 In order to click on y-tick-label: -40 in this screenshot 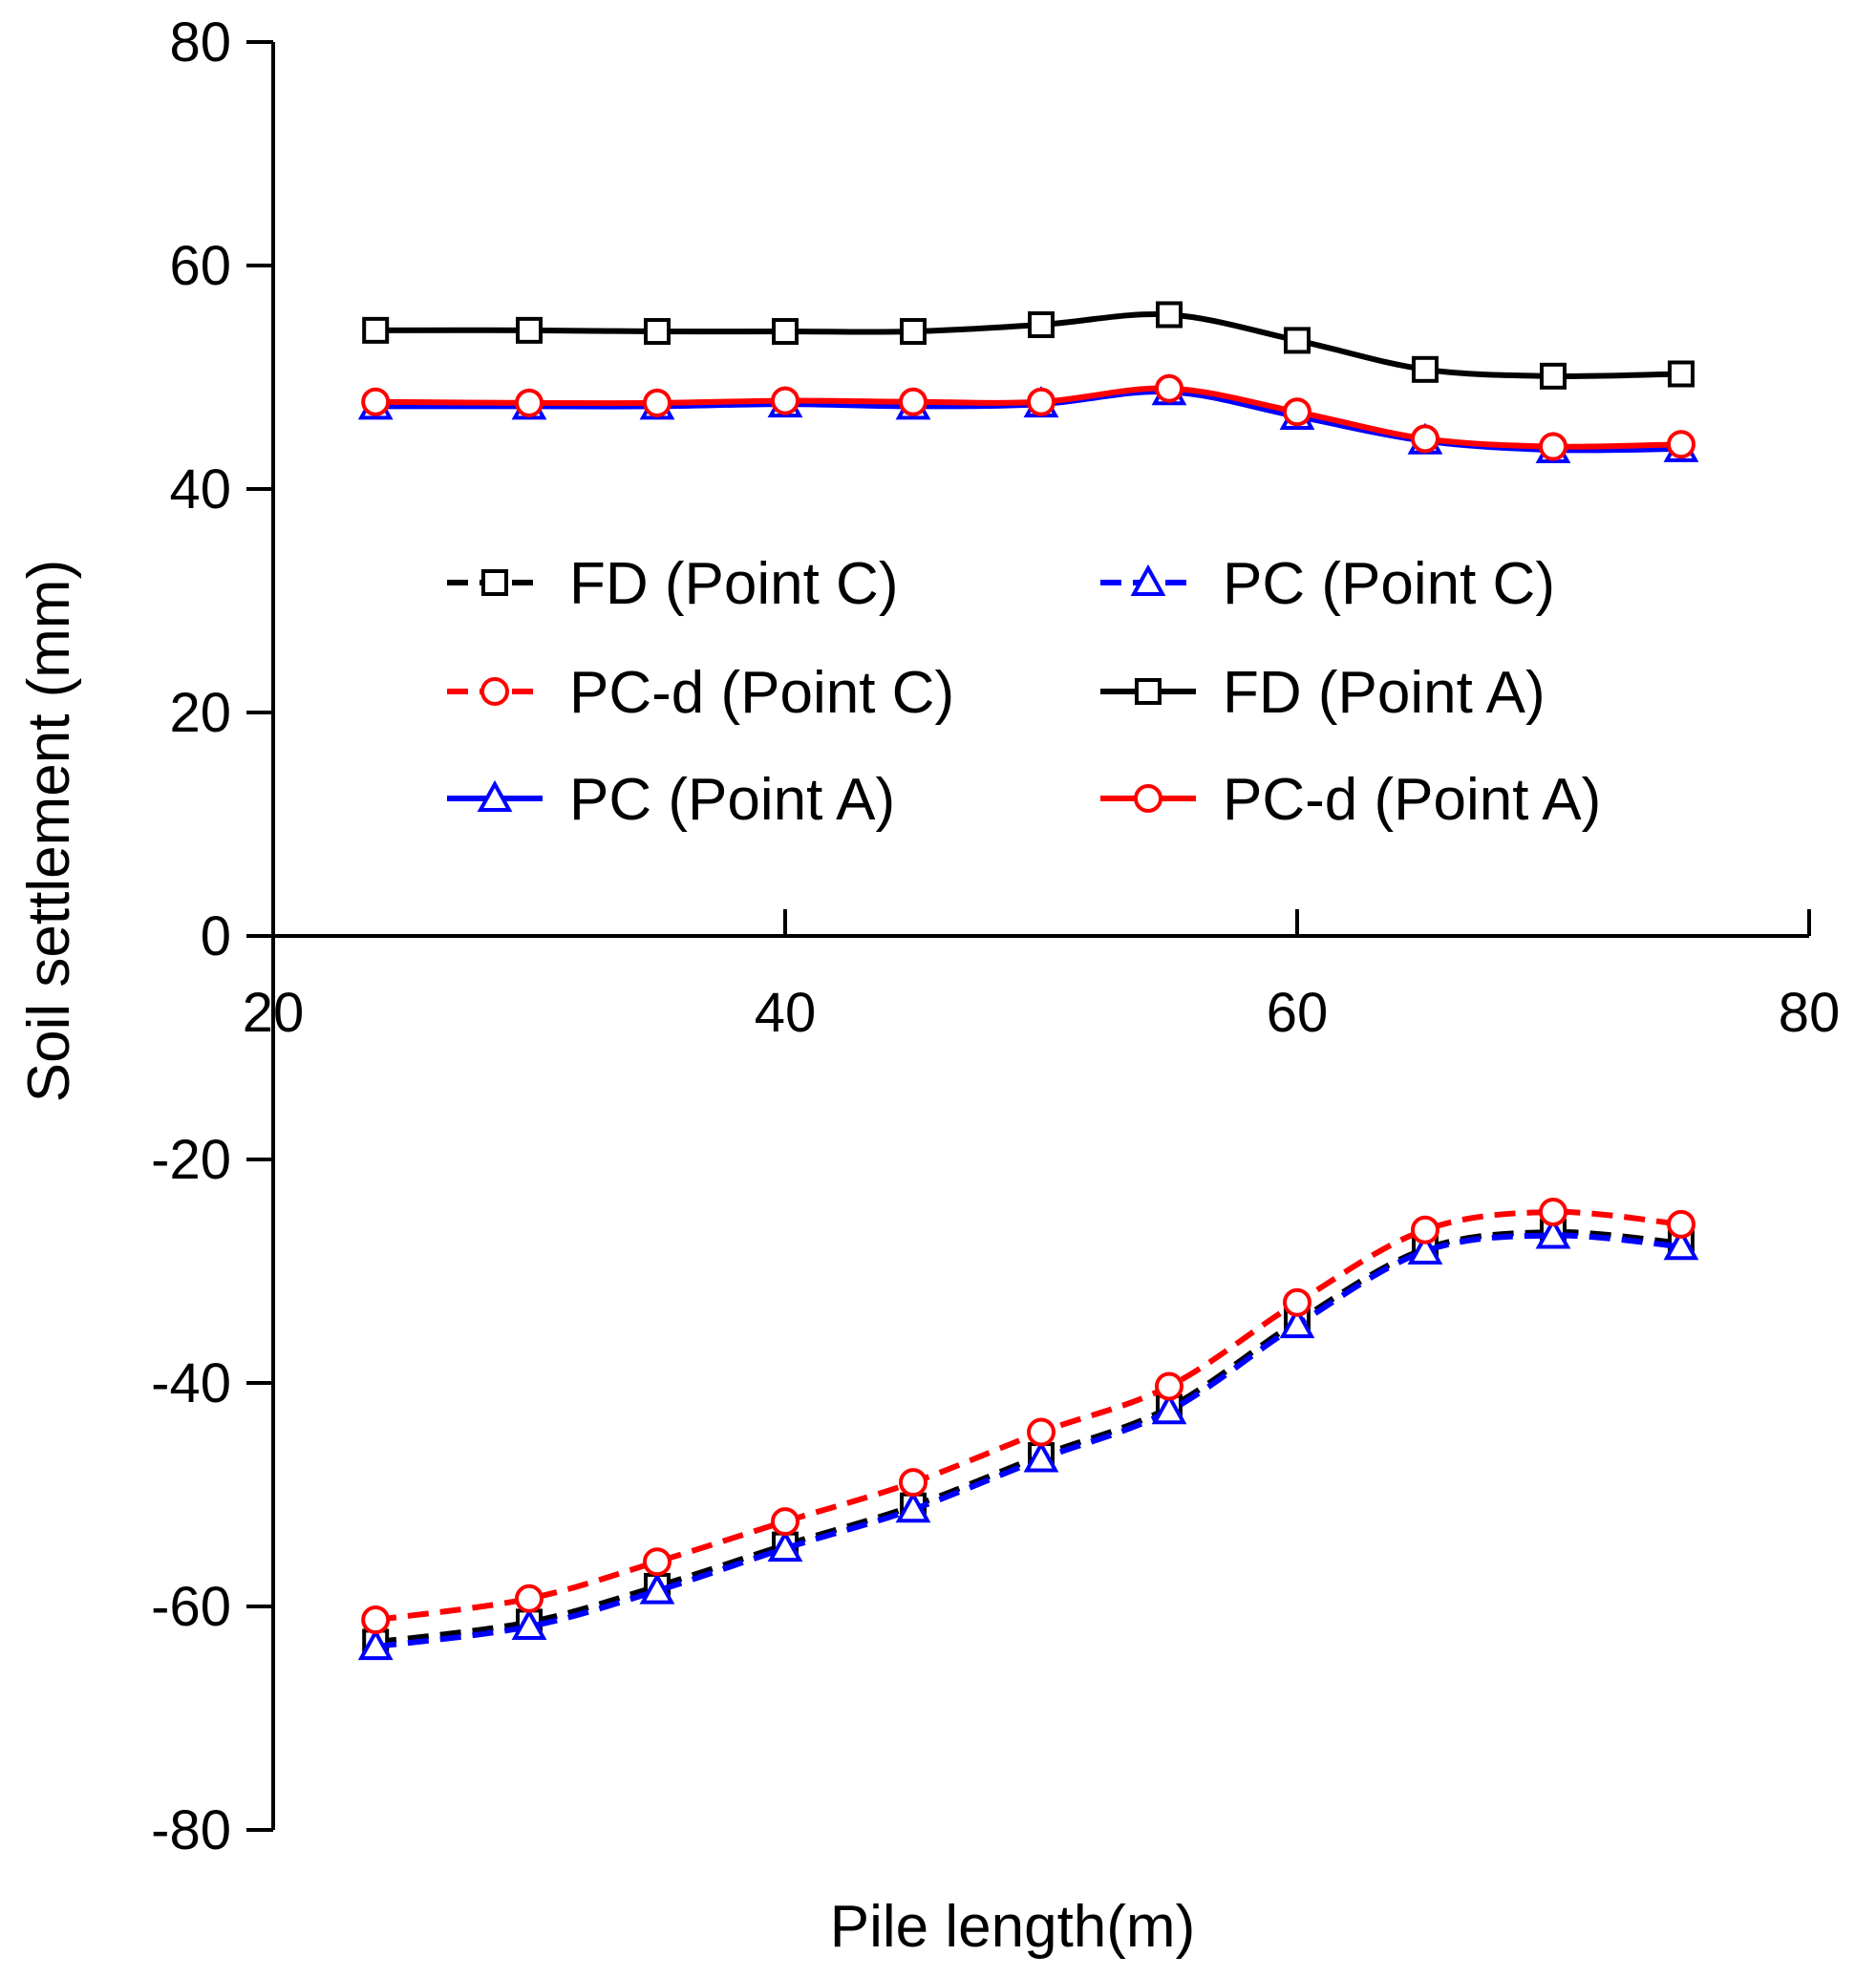, I will do `click(191, 1383)`.